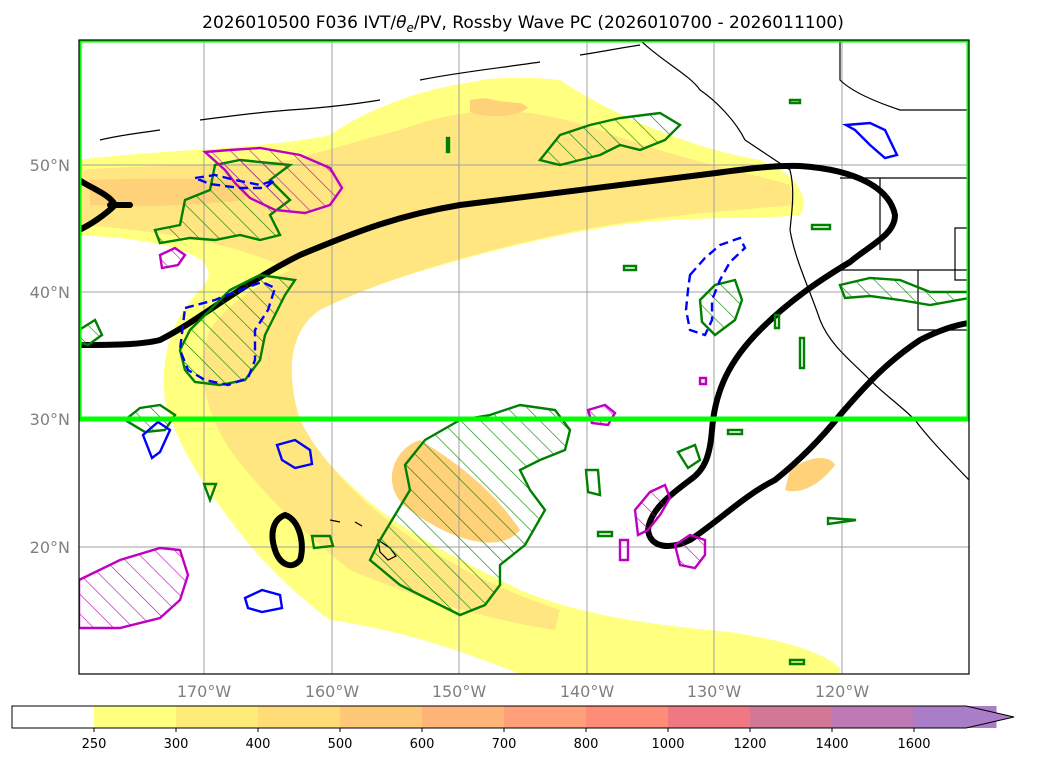  What do you see at coordinates (340, 744) in the screenshot?
I see `colorbar-tick-label: 500` at bounding box center [340, 744].